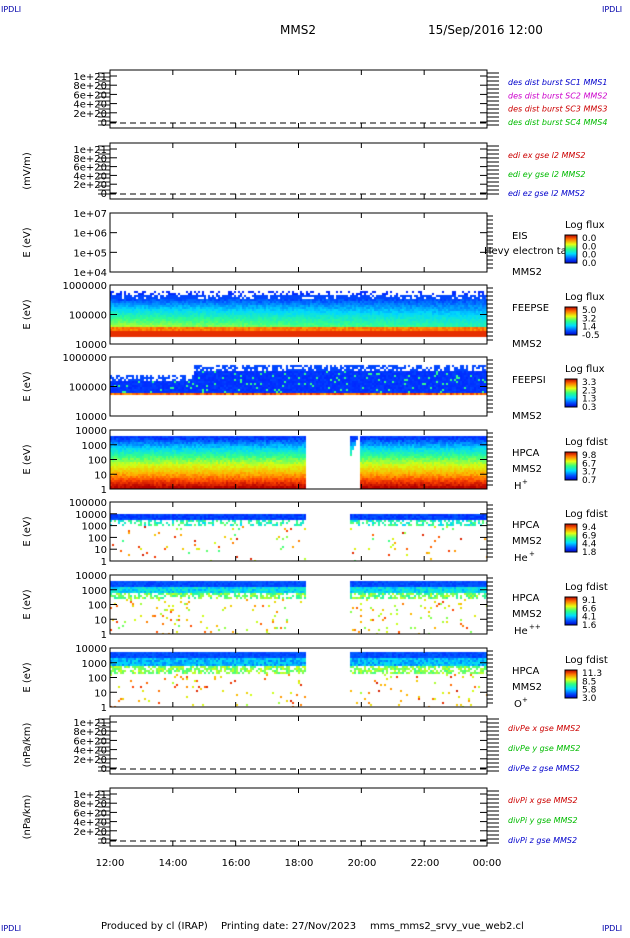  I want to click on colorbar-value: 1.3, so click(589, 400).